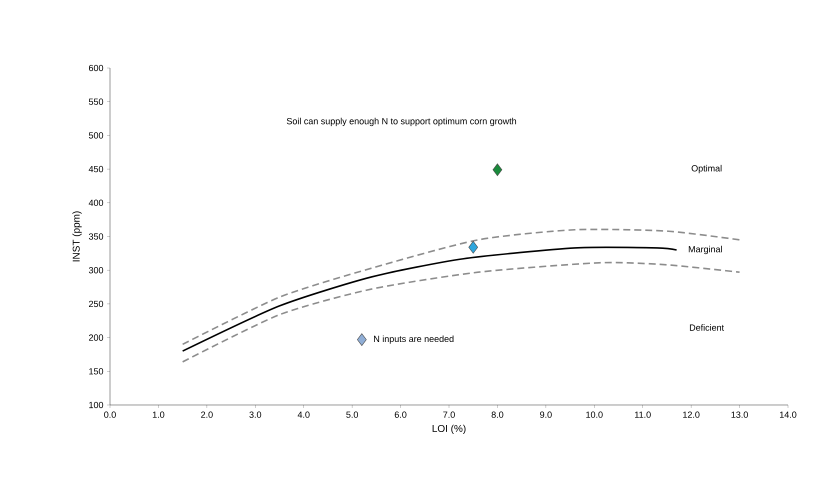  What do you see at coordinates (77, 236) in the screenshot?
I see `y-axis-title: INST (ppm)` at bounding box center [77, 236].